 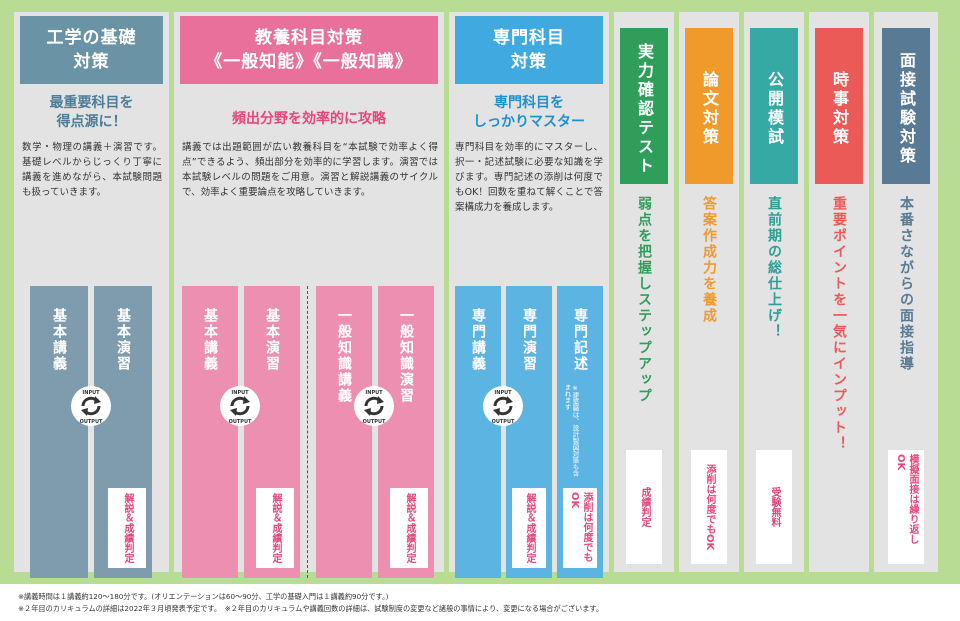 I want to click on panel-interview: 面接試験対策 本番さながらの面接指導 模擬面接は繰り返しOK, so click(x=906, y=292).